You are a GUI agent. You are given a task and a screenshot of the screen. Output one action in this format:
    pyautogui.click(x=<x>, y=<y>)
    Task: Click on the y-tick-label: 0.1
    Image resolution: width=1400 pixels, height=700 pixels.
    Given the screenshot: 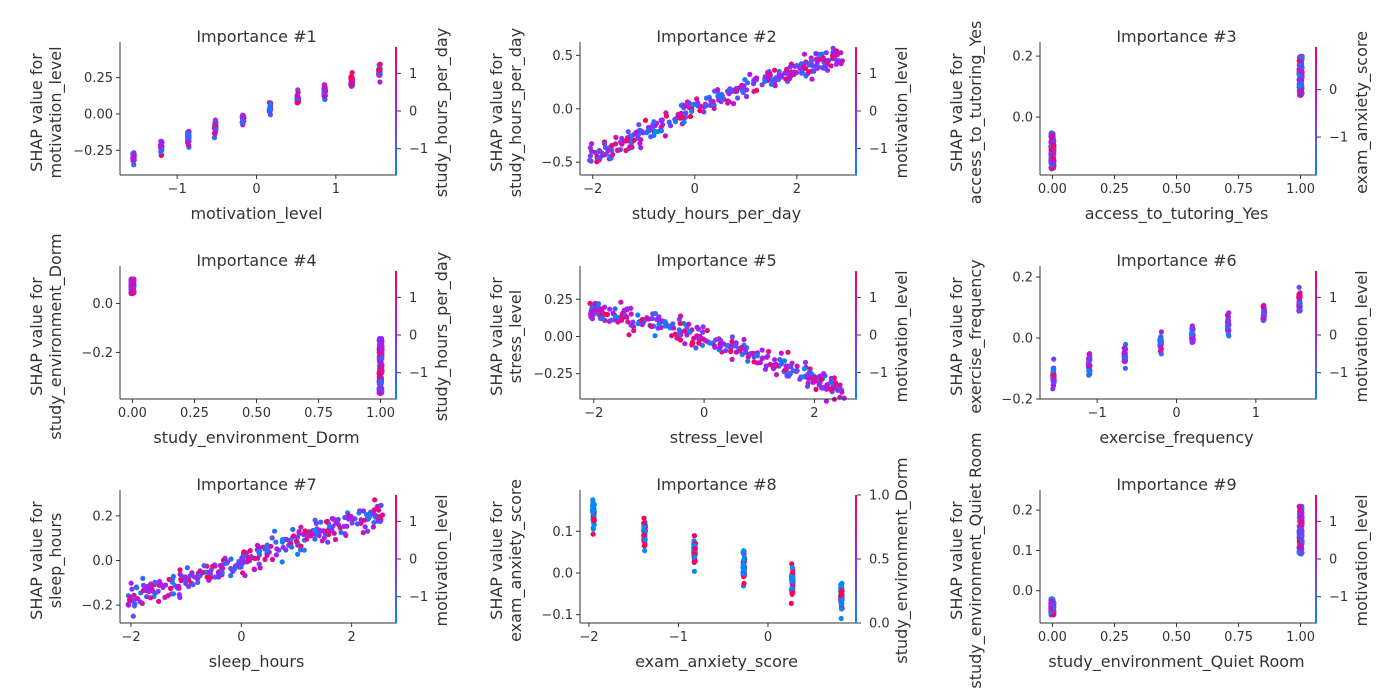 What is the action you would take?
    pyautogui.click(x=562, y=532)
    